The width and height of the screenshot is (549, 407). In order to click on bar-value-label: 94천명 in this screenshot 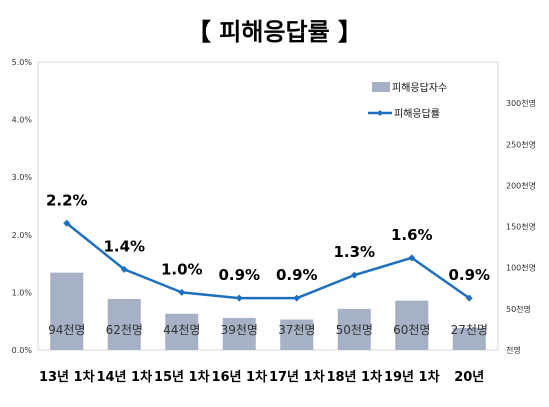, I will do `click(66, 329)`.